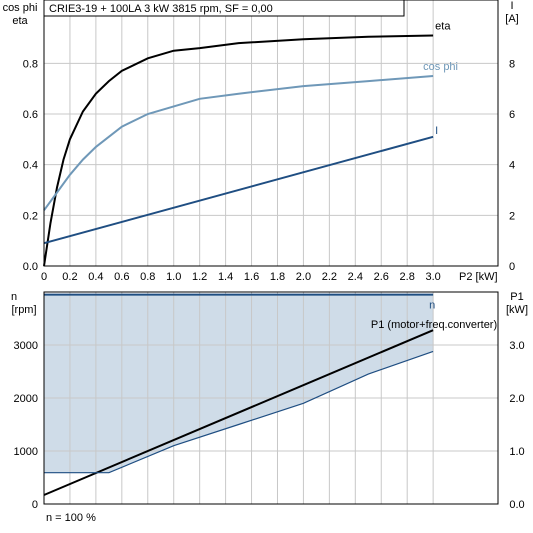  What do you see at coordinates (516, 452) in the screenshot?
I see `bottom-y-right-tick-label: 1.0` at bounding box center [516, 452].